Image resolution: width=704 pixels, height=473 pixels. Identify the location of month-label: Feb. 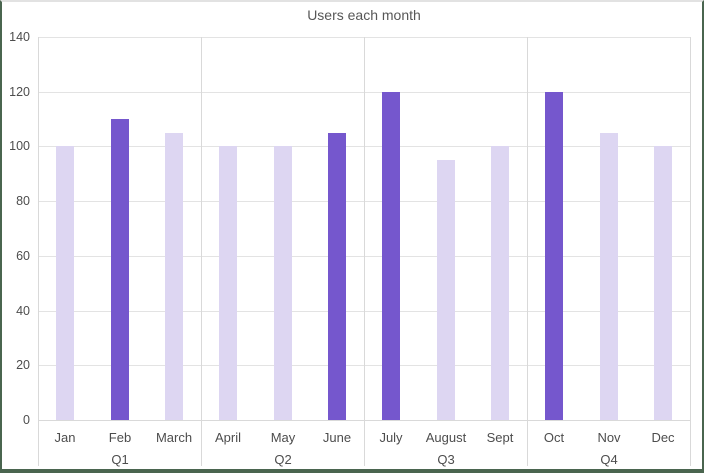
(120, 437).